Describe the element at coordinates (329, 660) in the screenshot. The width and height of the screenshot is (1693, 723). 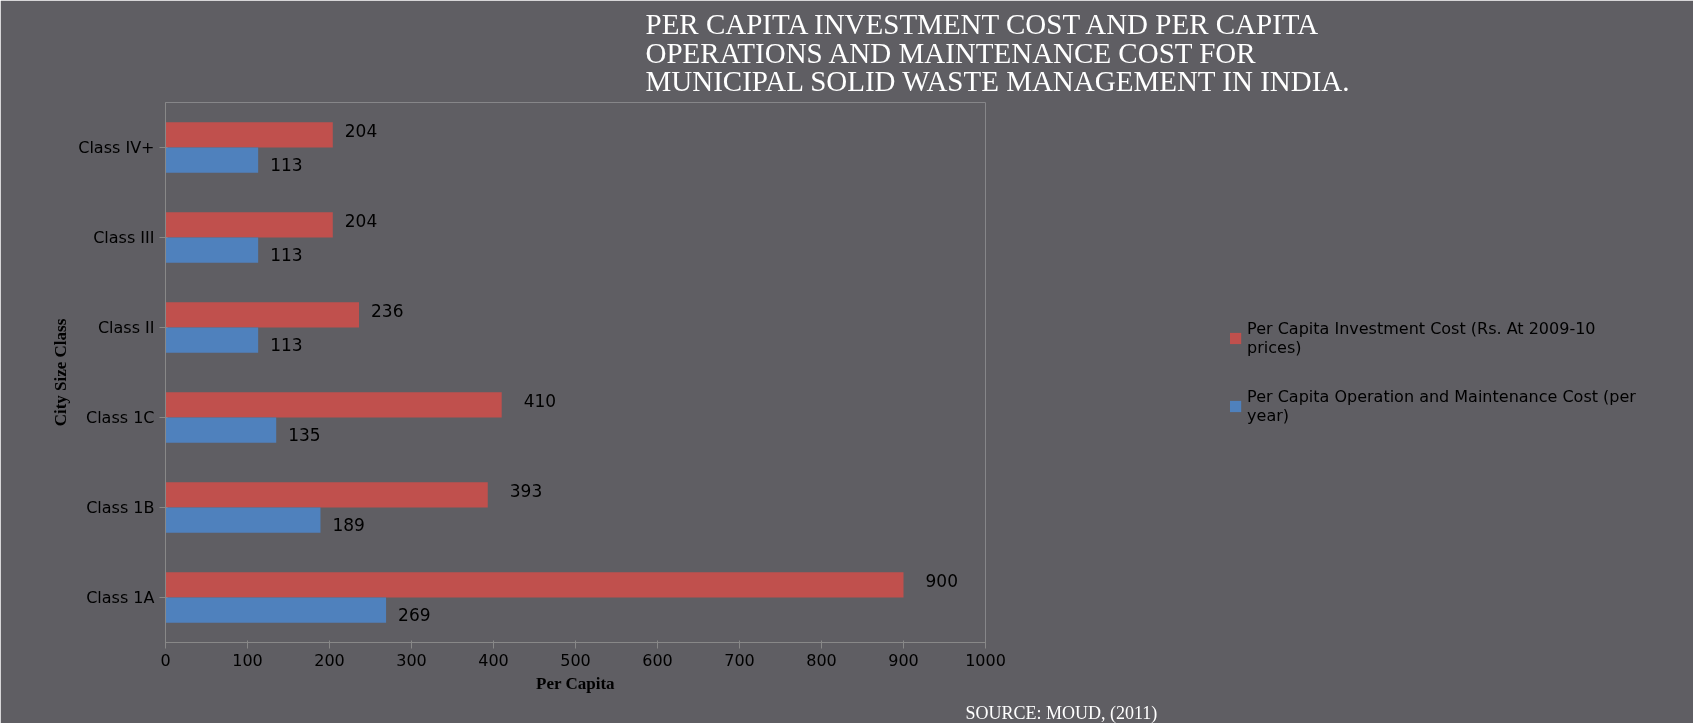
I see `x-tick-label: 200` at that location.